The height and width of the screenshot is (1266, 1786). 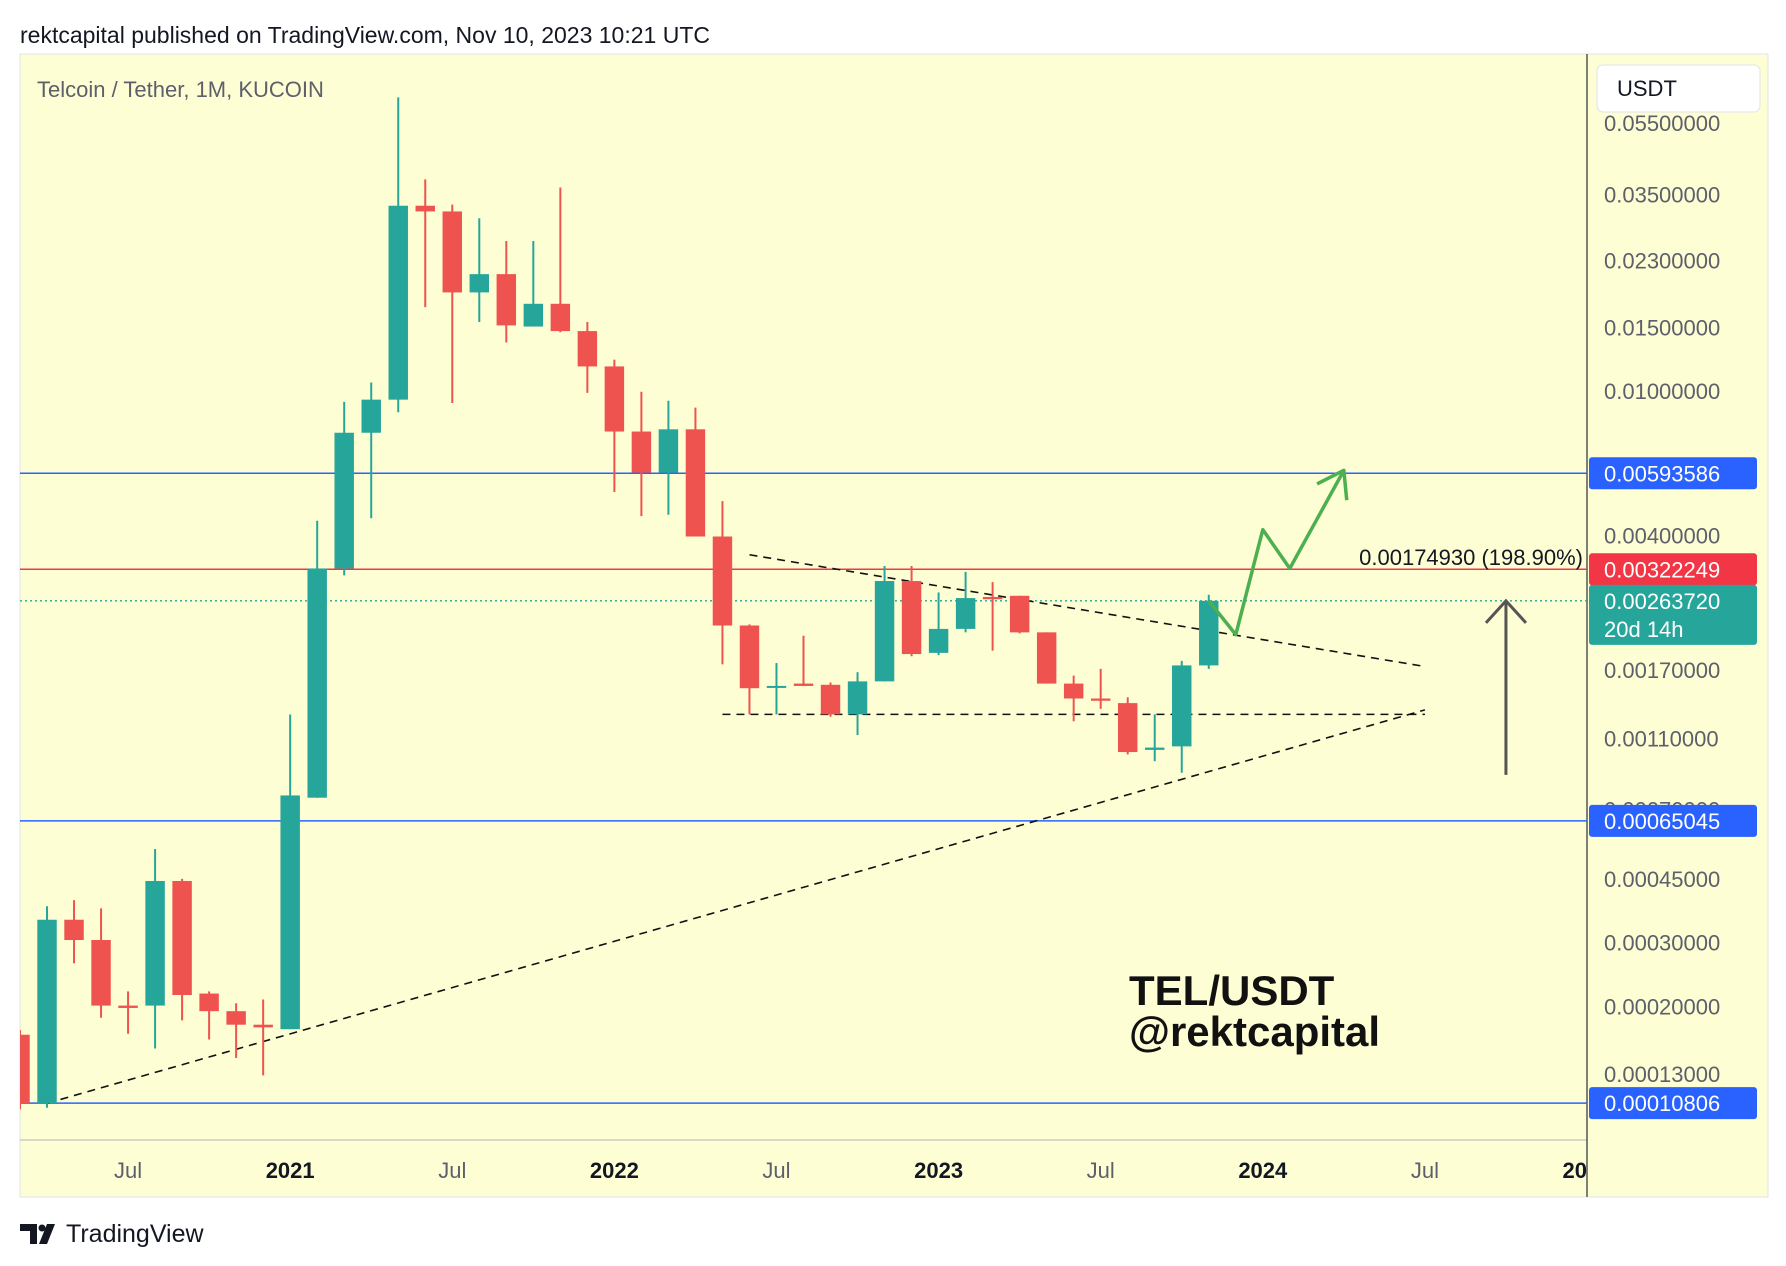 I want to click on x-tick-label: 2022, so click(x=614, y=1170).